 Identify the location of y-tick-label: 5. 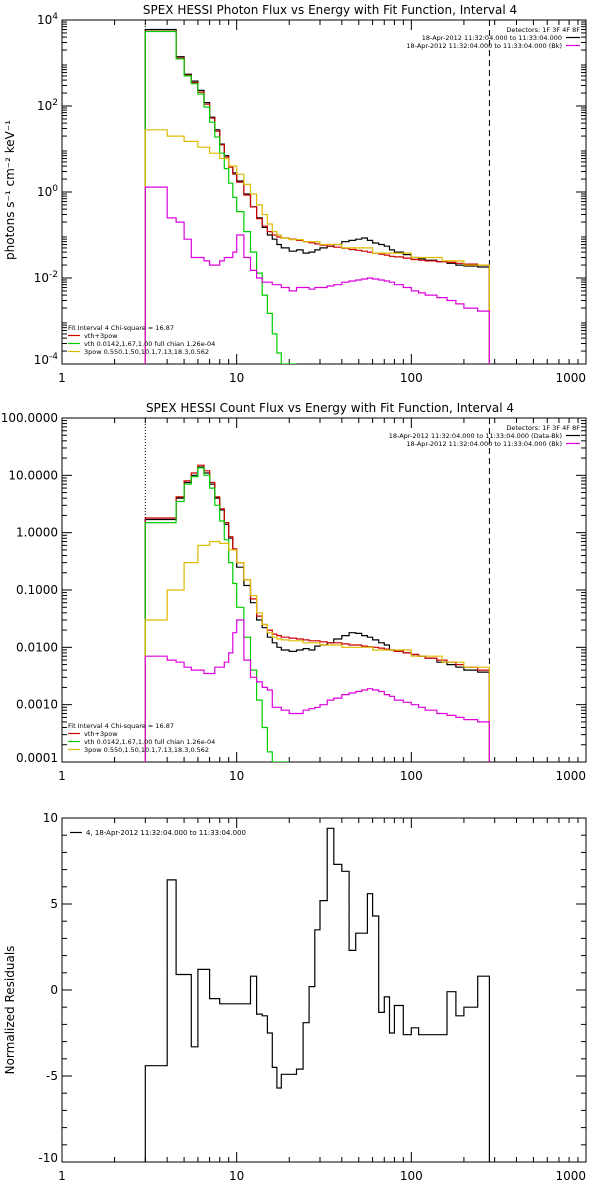
(54, 904).